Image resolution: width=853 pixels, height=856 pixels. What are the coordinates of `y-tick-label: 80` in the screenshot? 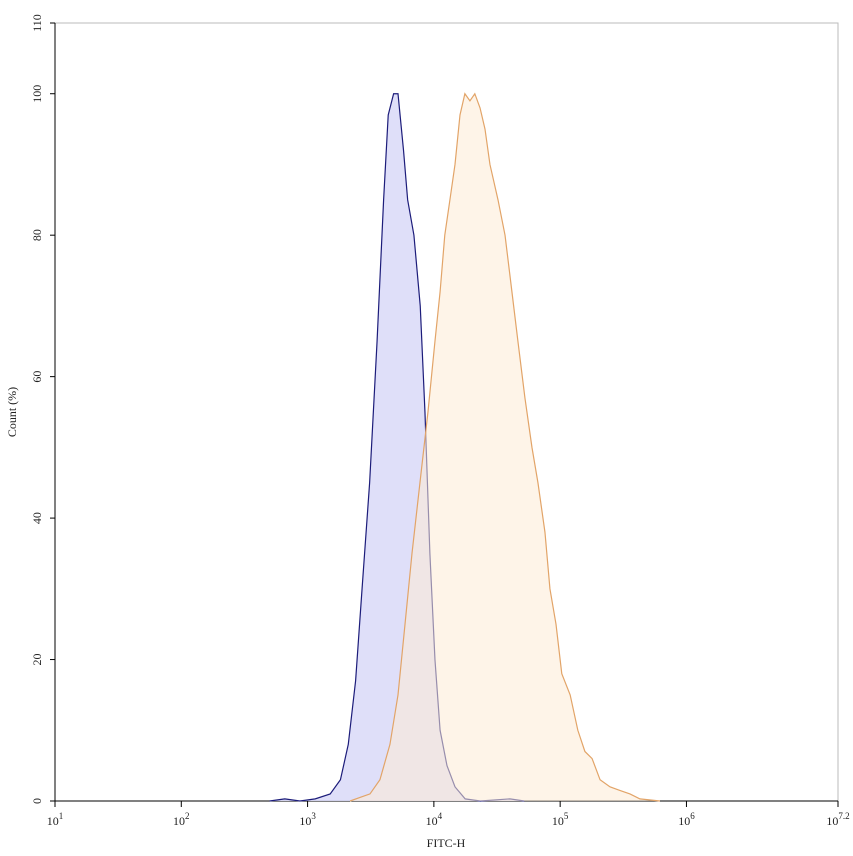 It's located at (37, 235).